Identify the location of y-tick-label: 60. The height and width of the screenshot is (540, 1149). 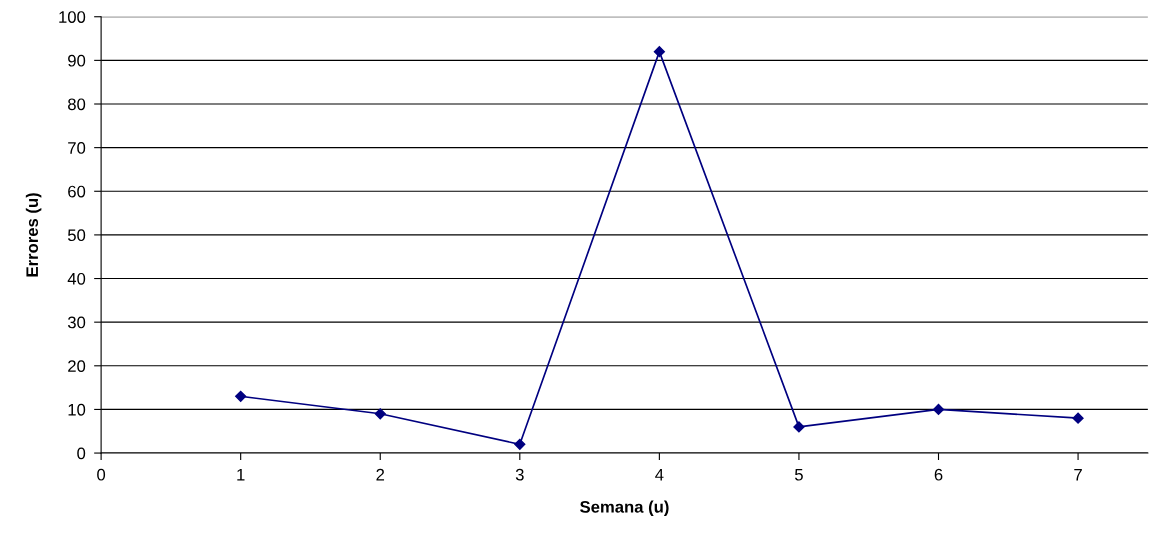
(77, 191).